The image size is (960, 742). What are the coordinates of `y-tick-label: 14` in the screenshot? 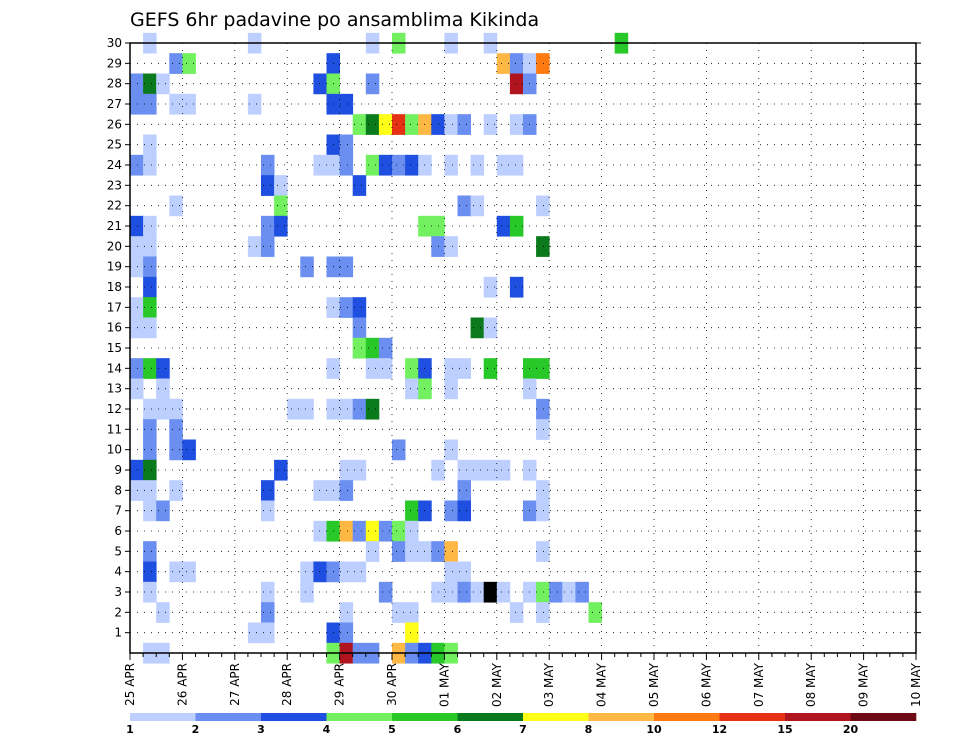 It's located at (114, 368).